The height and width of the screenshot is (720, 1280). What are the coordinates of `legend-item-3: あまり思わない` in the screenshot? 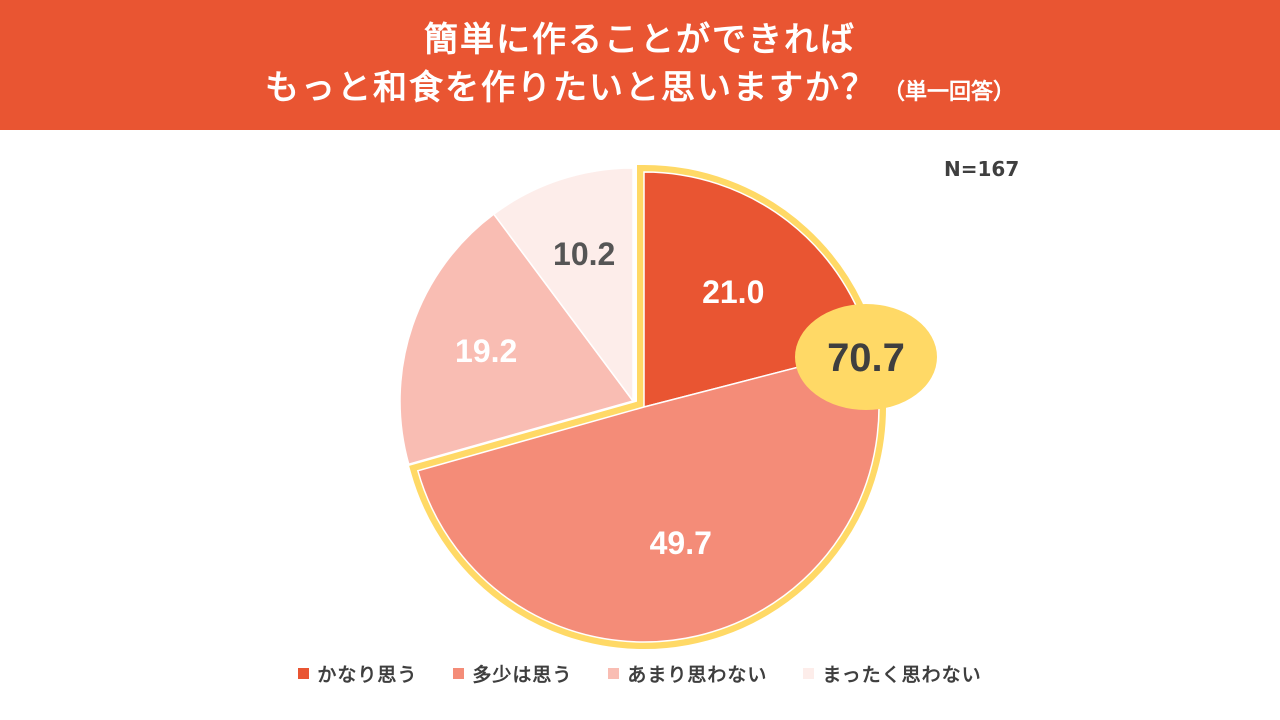 It's located at (687, 673).